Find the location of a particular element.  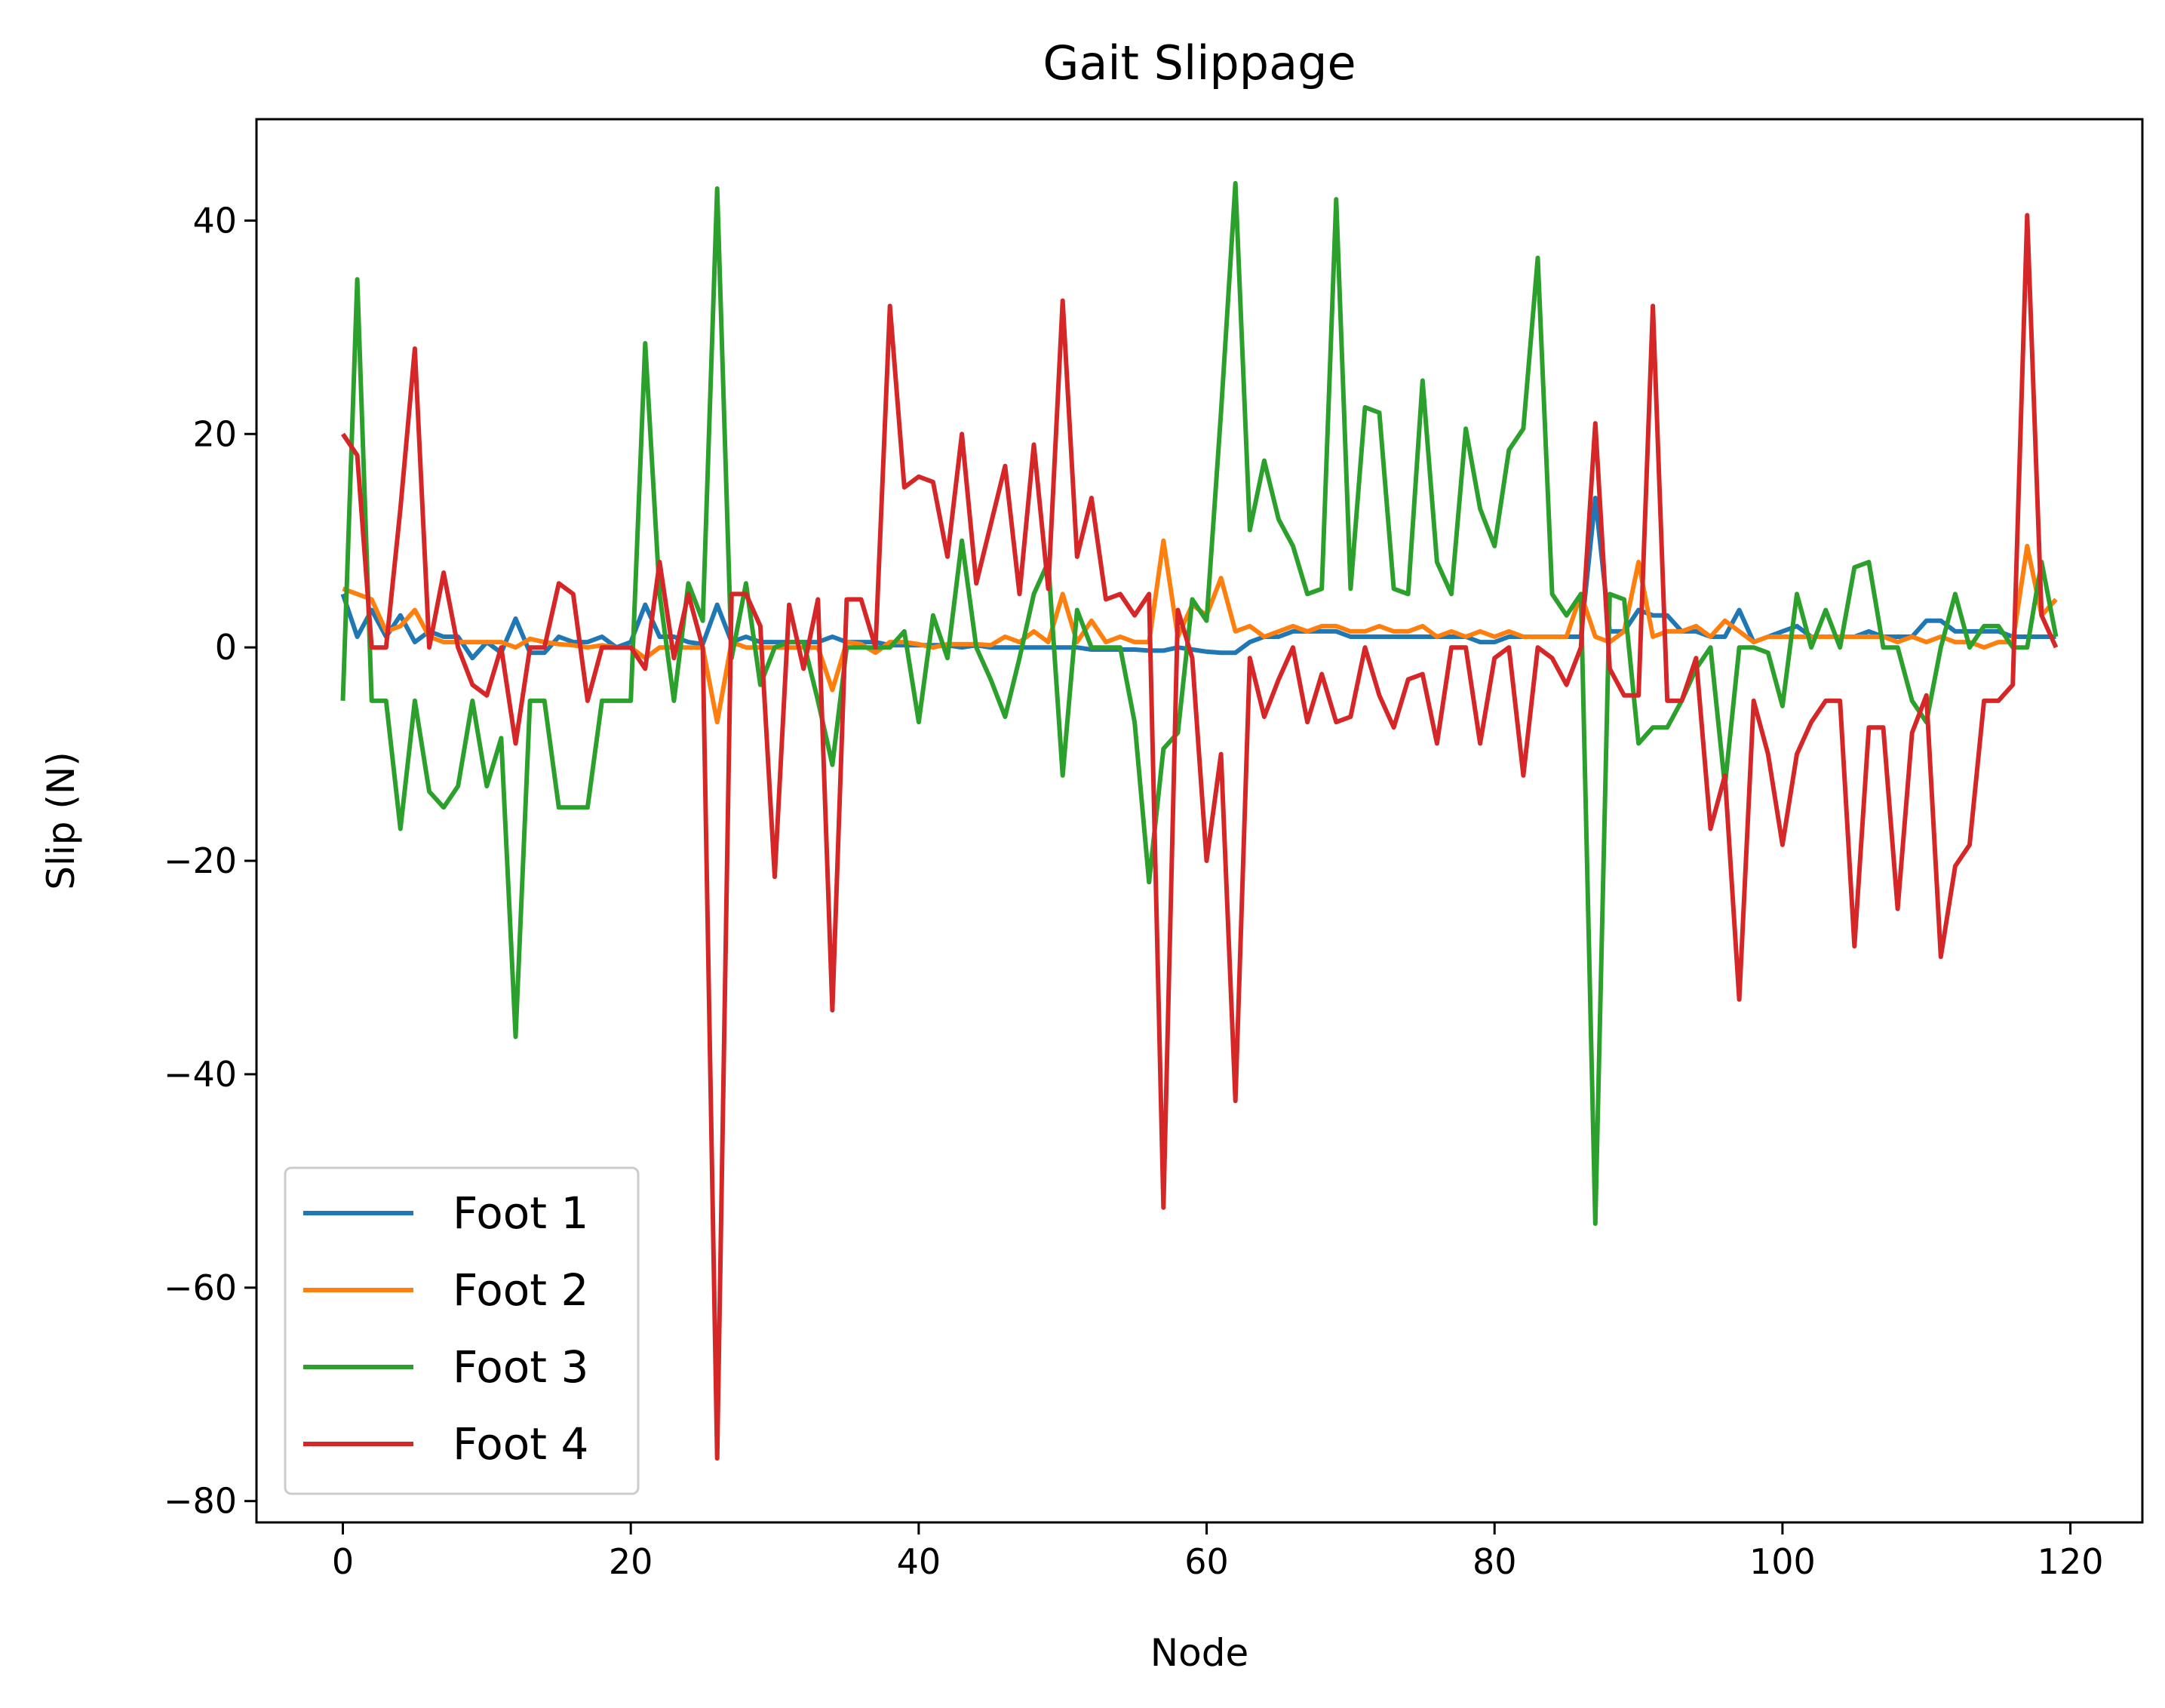

y-tick-label: 20 is located at coordinates (215, 433).